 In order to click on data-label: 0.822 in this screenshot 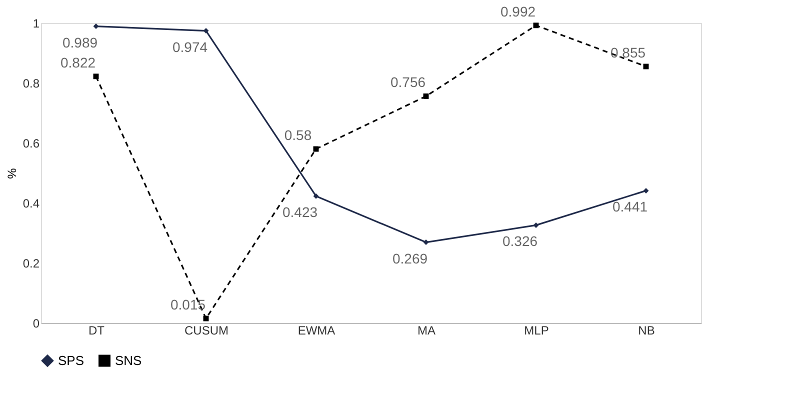, I will do `click(78, 62)`.